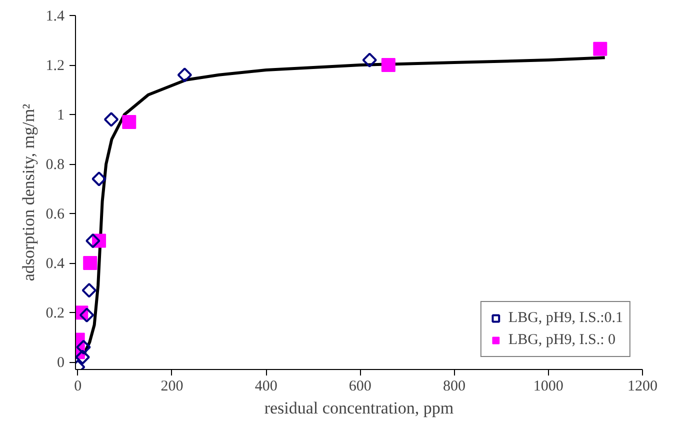 The height and width of the screenshot is (424, 677). I want to click on legend-label: LBG, pH9, I.S.:0.1, so click(565, 318).